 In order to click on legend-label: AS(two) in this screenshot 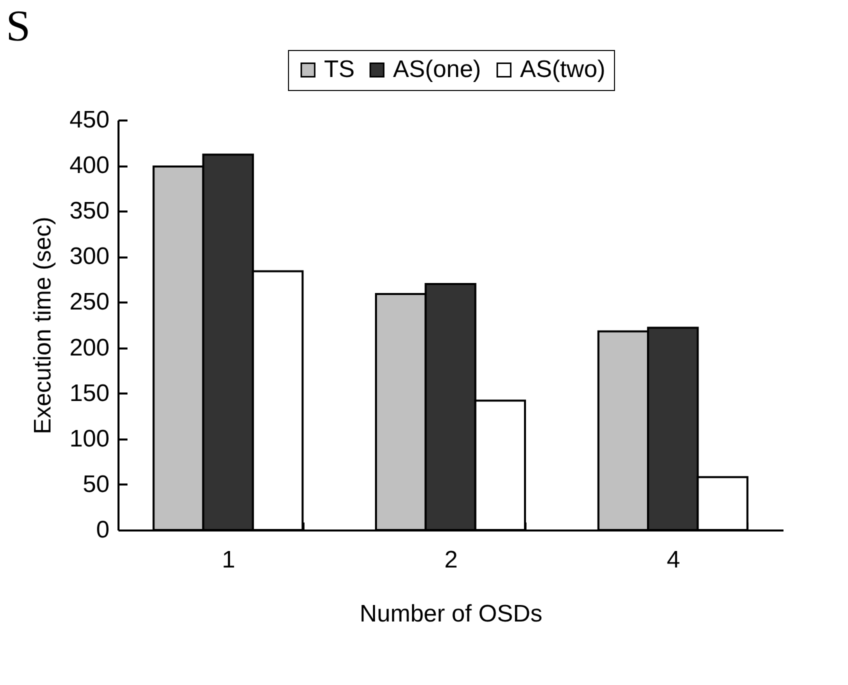, I will do `click(563, 69)`.